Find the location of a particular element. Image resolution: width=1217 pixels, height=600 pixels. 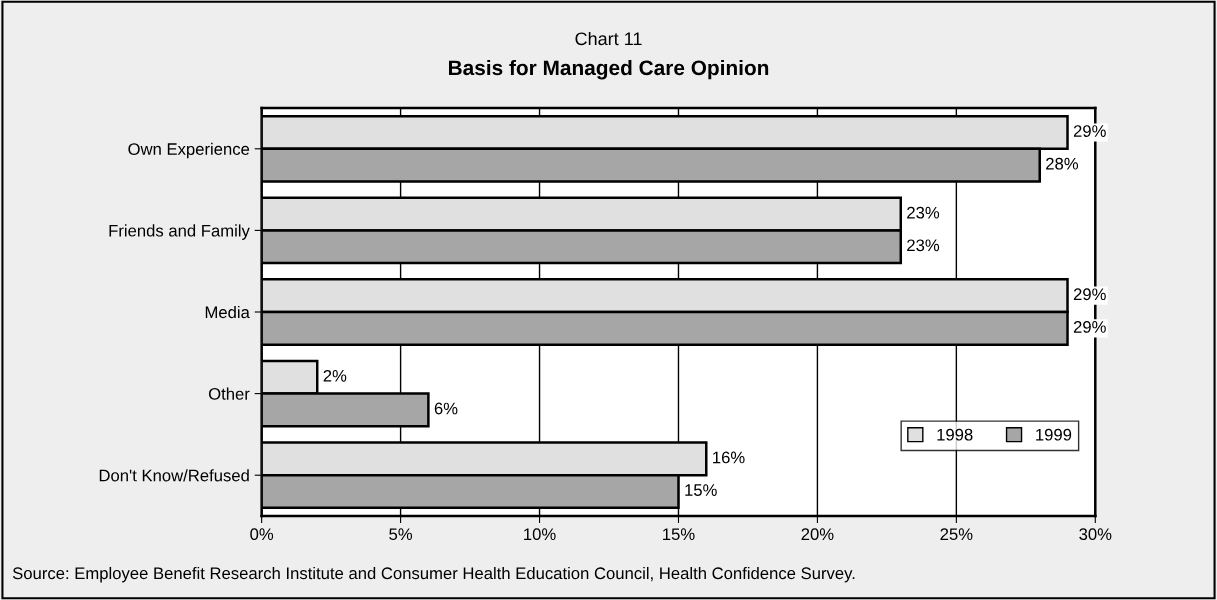

x-tick-label: 20% is located at coordinates (817, 534).